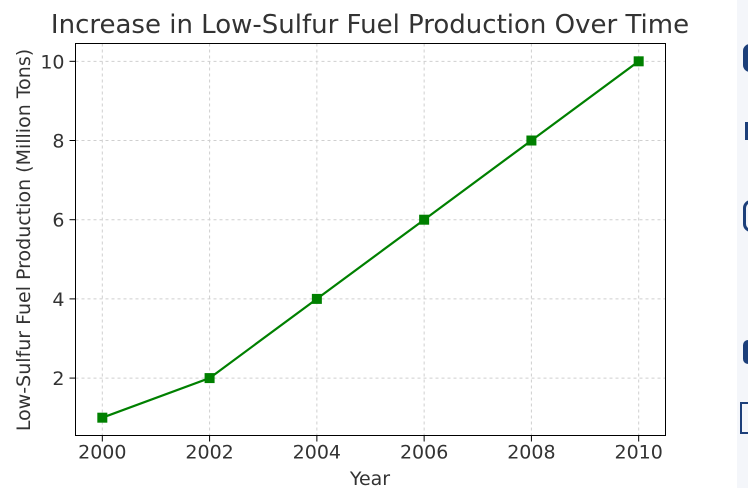 The image size is (748, 488). Describe the element at coordinates (58, 379) in the screenshot. I see `y-tick-label: 2` at that location.